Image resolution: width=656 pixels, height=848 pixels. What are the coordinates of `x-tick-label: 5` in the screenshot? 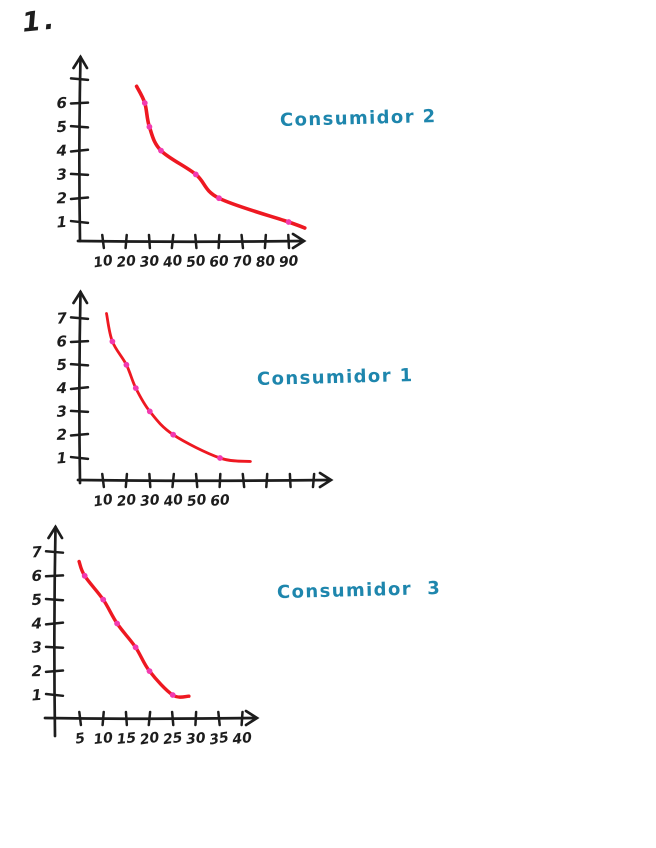 It's located at (80, 738).